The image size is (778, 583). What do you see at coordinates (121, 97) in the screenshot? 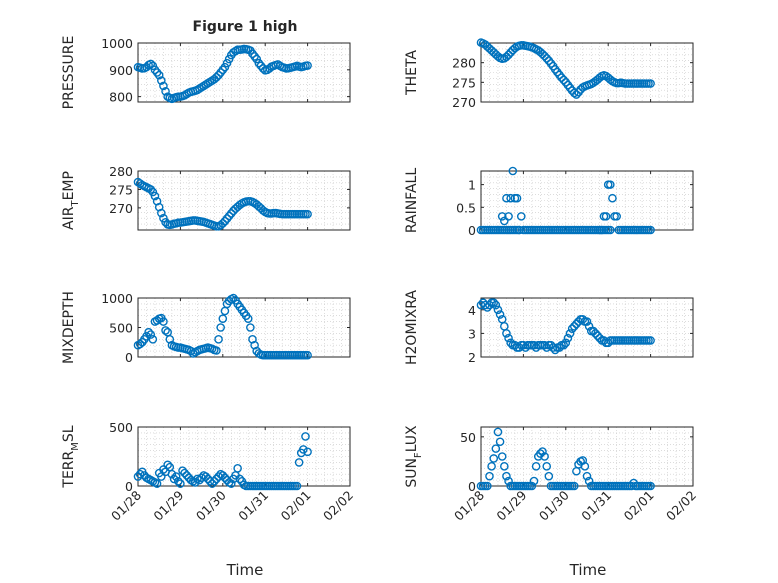
I see `y-tick-label: 800` at bounding box center [121, 97].